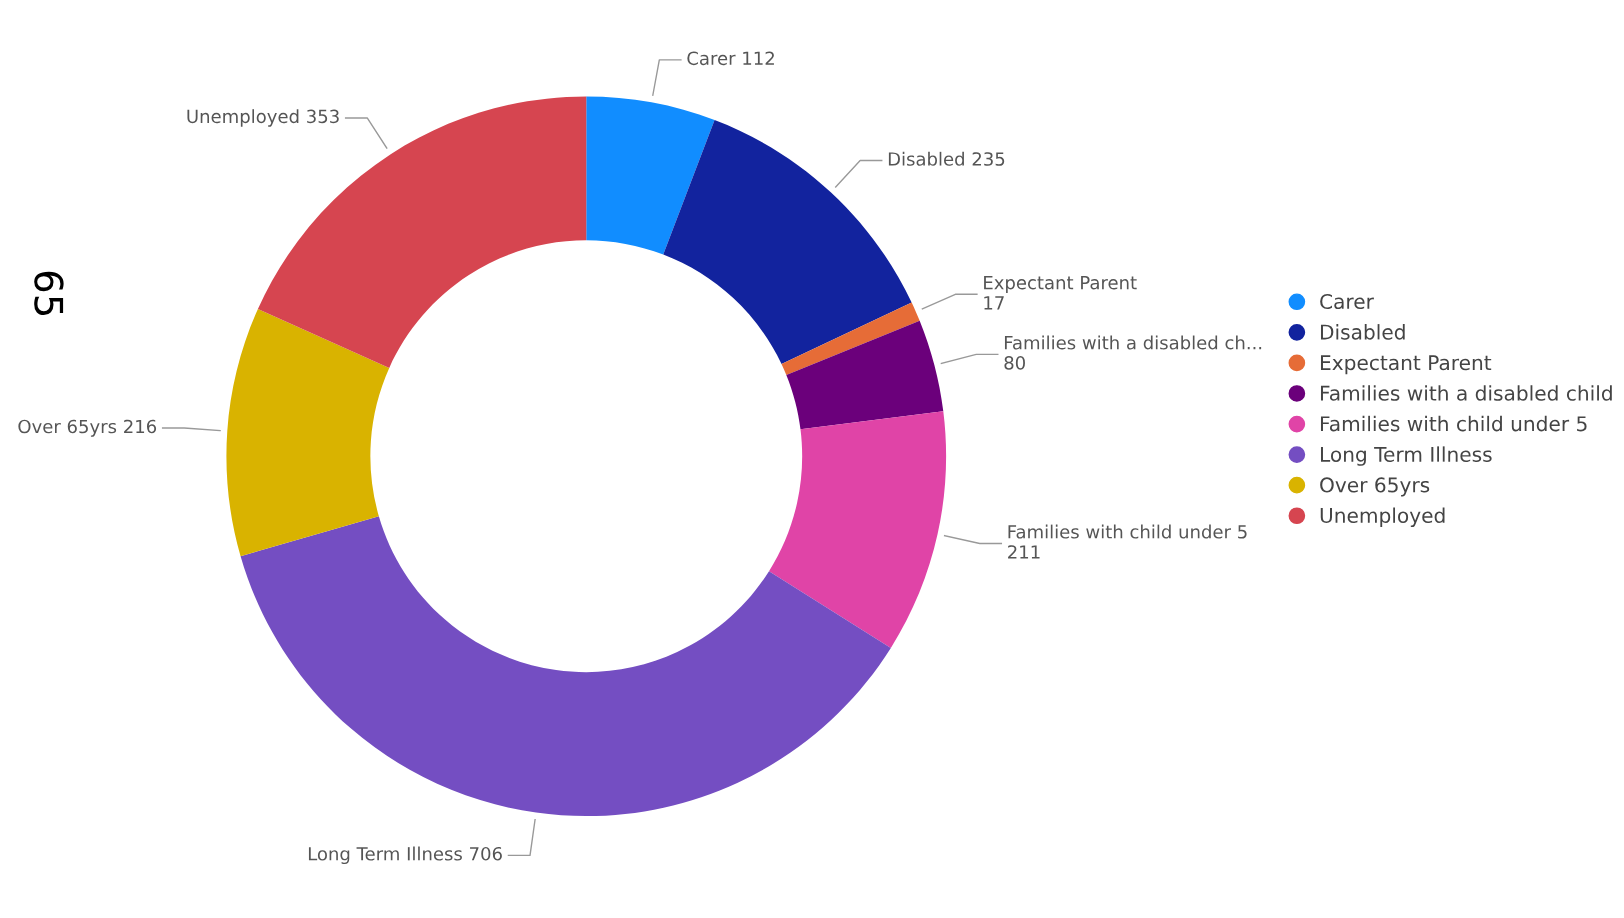 This screenshot has height=918, width=1624. I want to click on legend-label: Carer, so click(1347, 301).